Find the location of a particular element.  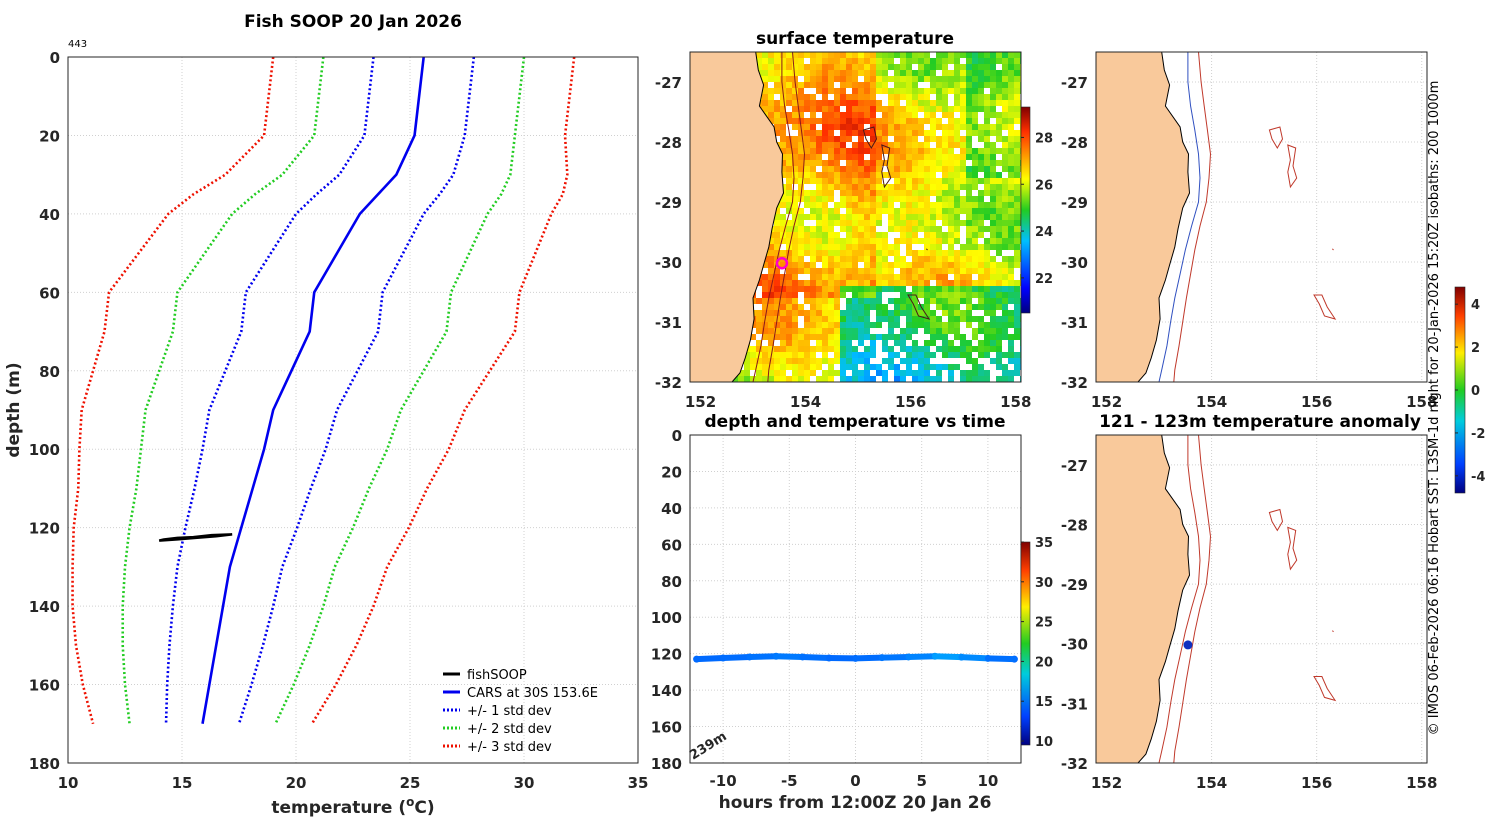

anomaly-colorbar-label: -2 is located at coordinates (1478, 434).